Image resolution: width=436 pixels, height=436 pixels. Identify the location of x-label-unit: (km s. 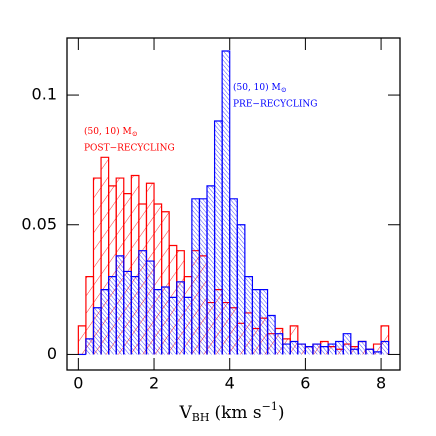
(237, 413).